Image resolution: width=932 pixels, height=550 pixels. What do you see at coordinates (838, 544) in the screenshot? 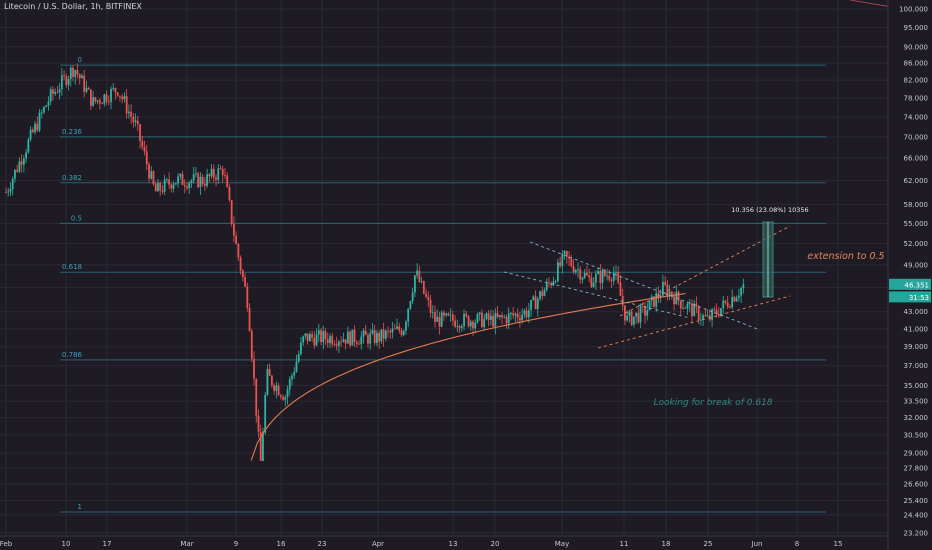
I see `x-tick-label: 15` at bounding box center [838, 544].